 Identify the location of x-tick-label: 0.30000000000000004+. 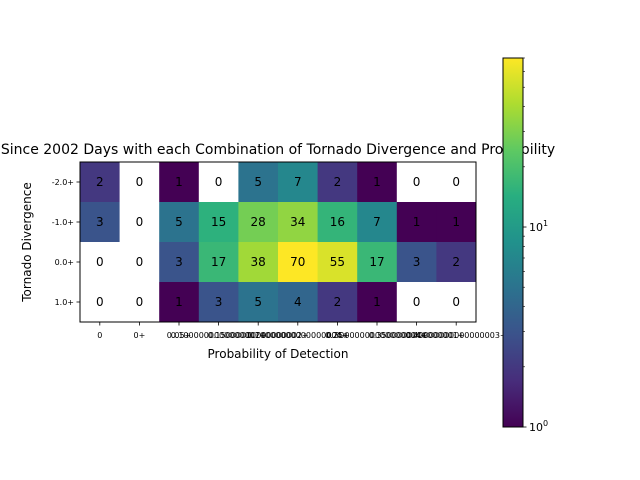
(377, 335).